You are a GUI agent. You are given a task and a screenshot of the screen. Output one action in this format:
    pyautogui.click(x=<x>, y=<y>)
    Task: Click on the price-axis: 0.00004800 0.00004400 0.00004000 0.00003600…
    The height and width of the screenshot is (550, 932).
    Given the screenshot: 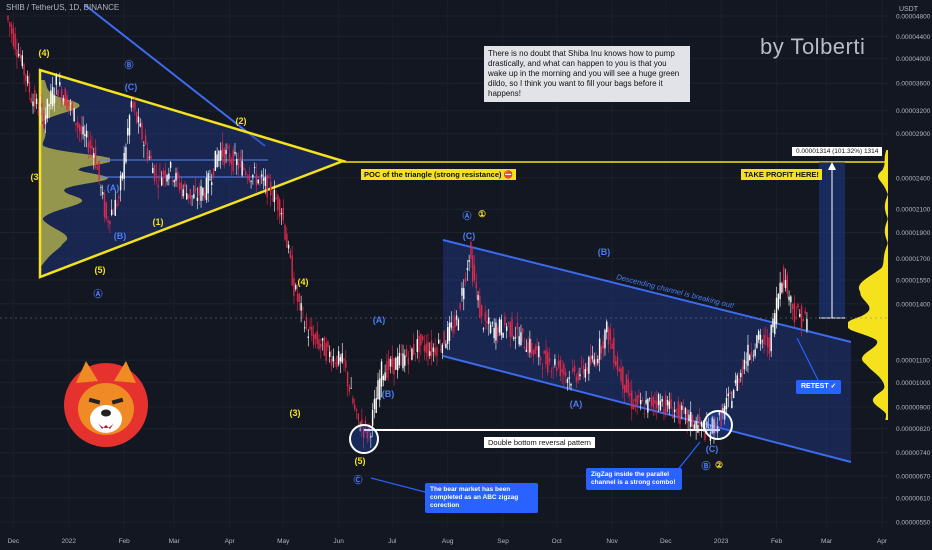 What is the action you would take?
    pyautogui.click(x=910, y=275)
    